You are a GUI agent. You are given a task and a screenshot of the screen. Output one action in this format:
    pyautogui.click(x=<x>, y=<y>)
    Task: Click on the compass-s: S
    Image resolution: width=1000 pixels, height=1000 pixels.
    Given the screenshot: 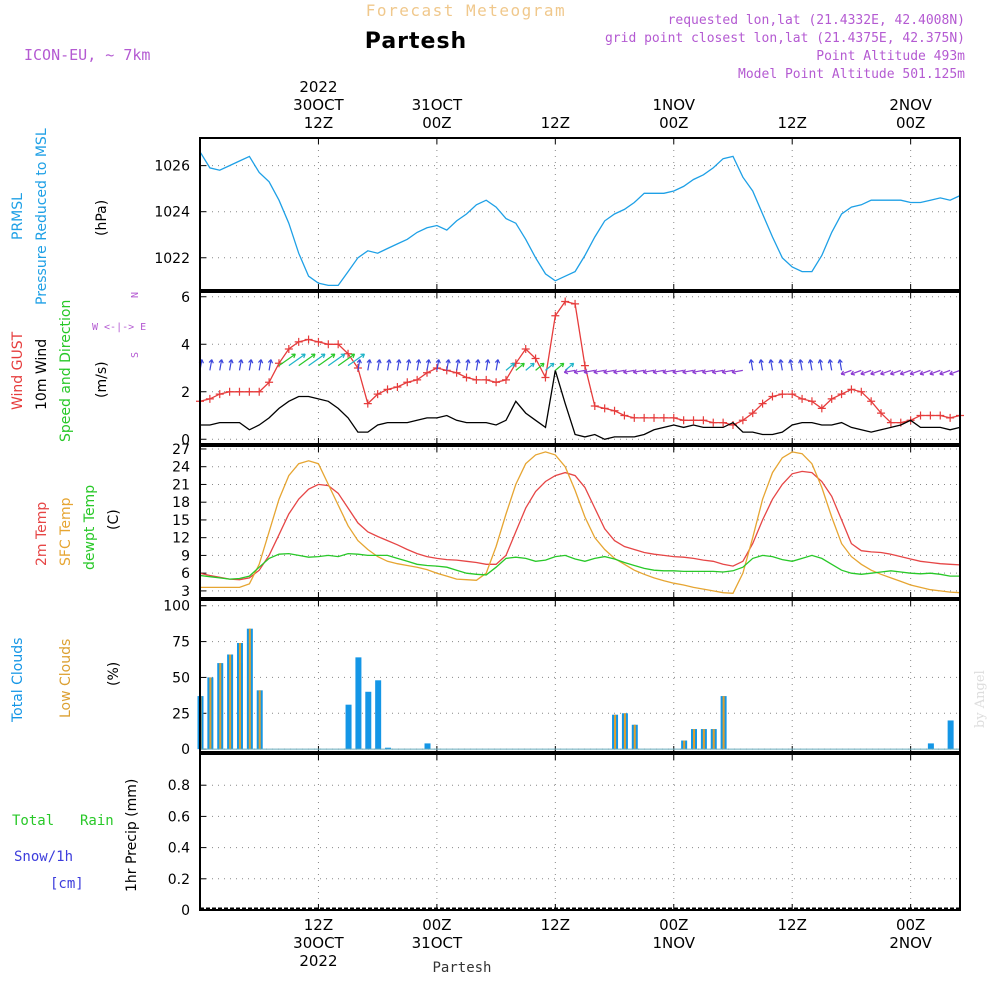 What is the action you would take?
    pyautogui.click(x=135, y=355)
    